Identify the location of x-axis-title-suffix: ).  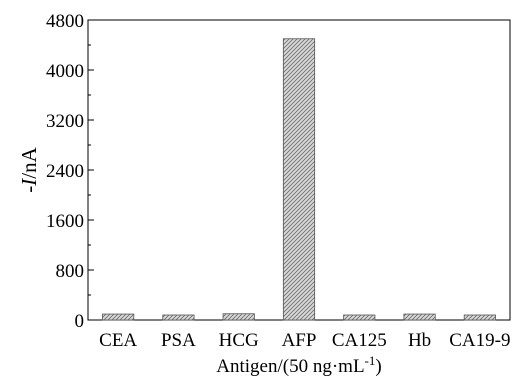
(378, 366).